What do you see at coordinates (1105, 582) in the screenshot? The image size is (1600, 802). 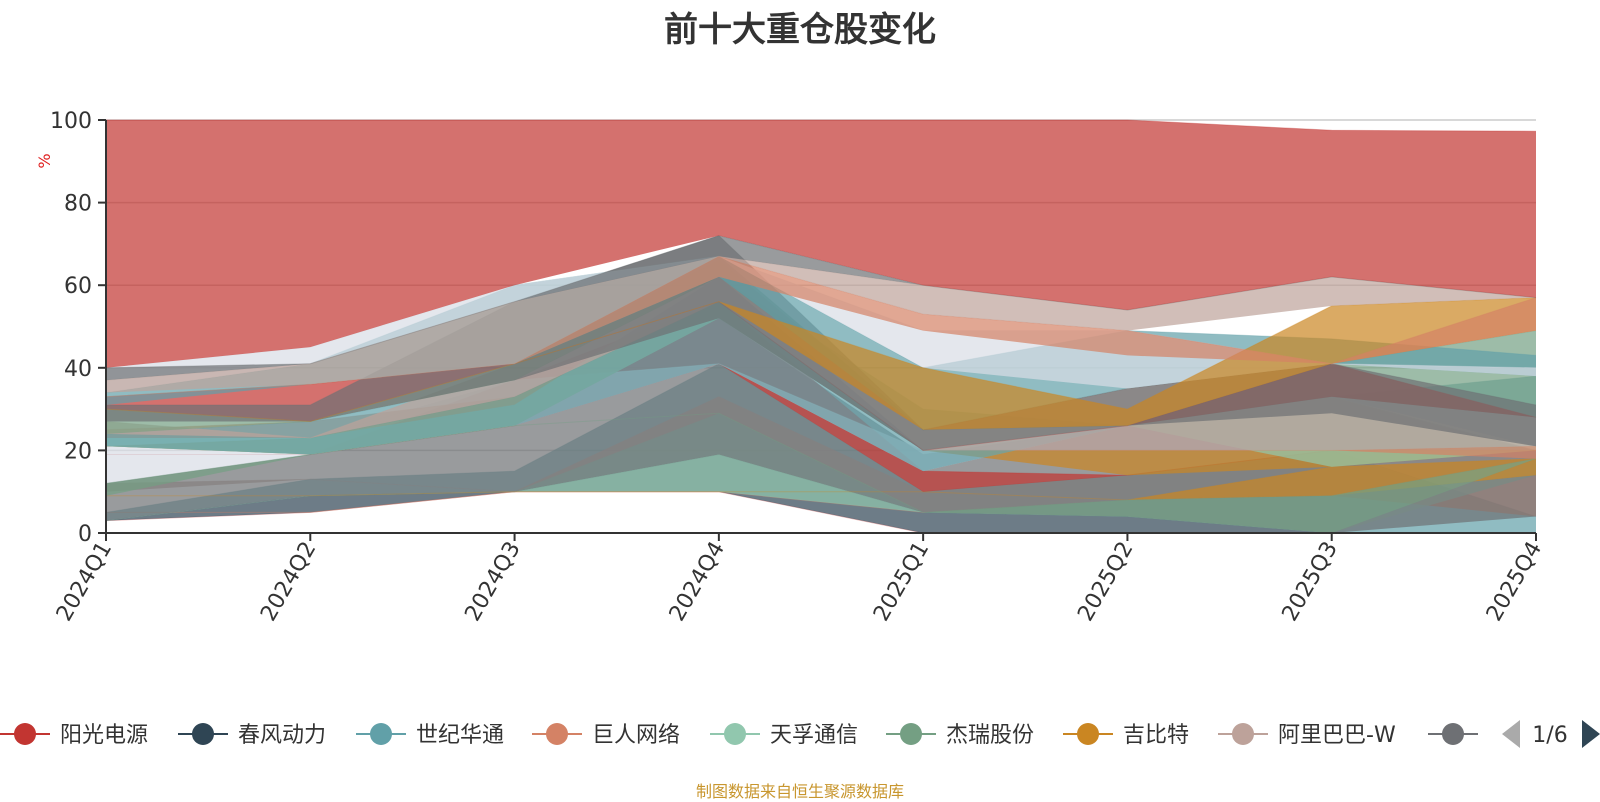 I see `x-tick-label: 2025Q2` at bounding box center [1105, 582].